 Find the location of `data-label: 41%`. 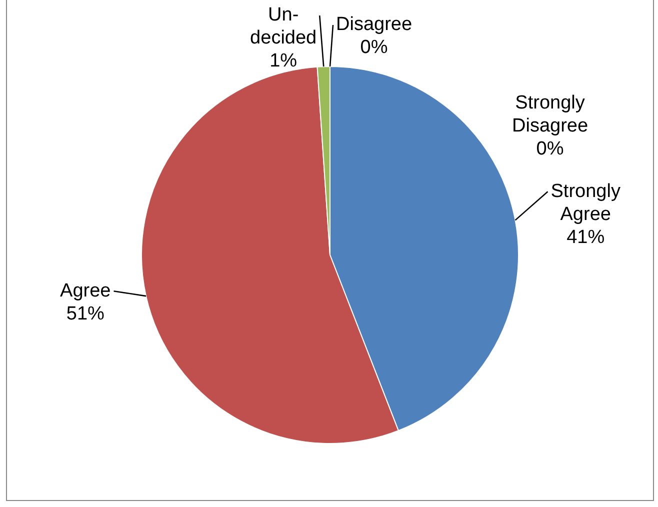

data-label: 41% is located at coordinates (585, 237).